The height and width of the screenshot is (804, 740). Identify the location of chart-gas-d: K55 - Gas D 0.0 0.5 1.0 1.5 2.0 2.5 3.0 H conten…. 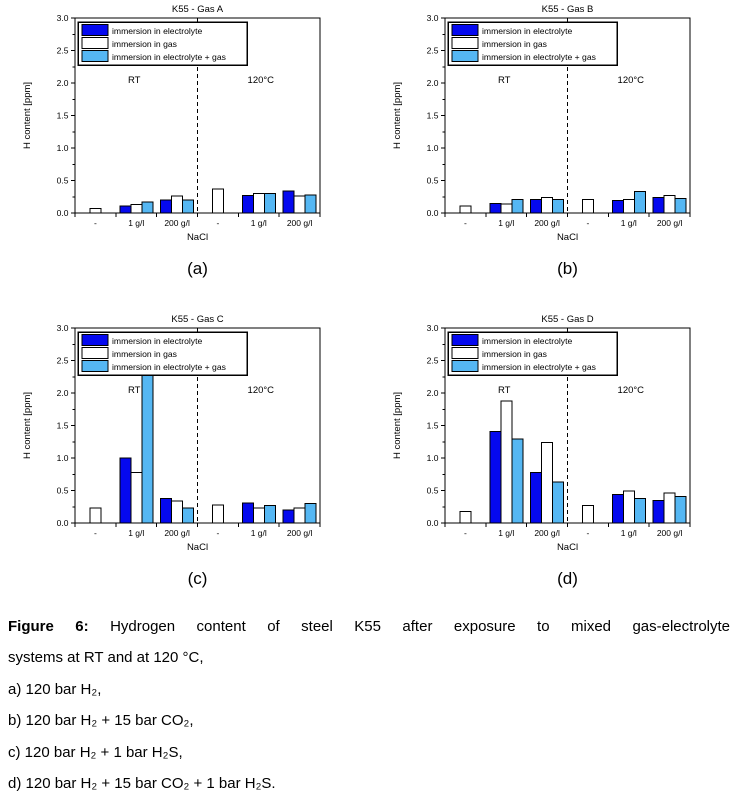
(541, 433).